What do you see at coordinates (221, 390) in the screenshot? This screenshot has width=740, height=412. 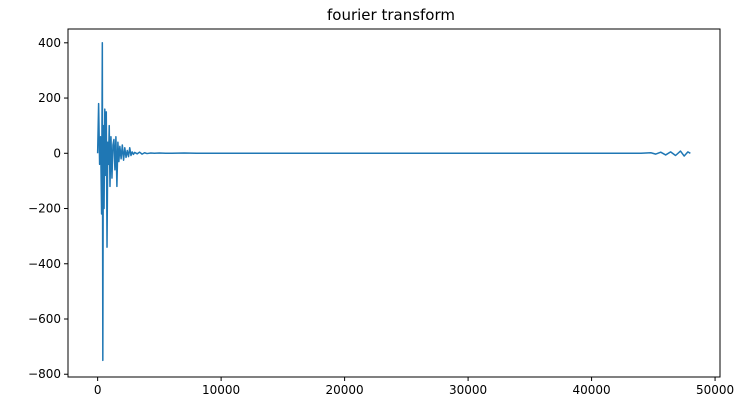 I see `x-tick-label: 10000` at bounding box center [221, 390].